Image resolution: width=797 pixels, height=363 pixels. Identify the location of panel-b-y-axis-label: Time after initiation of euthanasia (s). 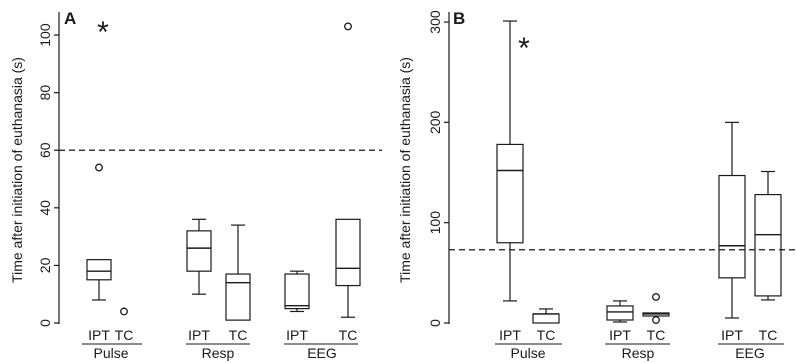
(405, 170).